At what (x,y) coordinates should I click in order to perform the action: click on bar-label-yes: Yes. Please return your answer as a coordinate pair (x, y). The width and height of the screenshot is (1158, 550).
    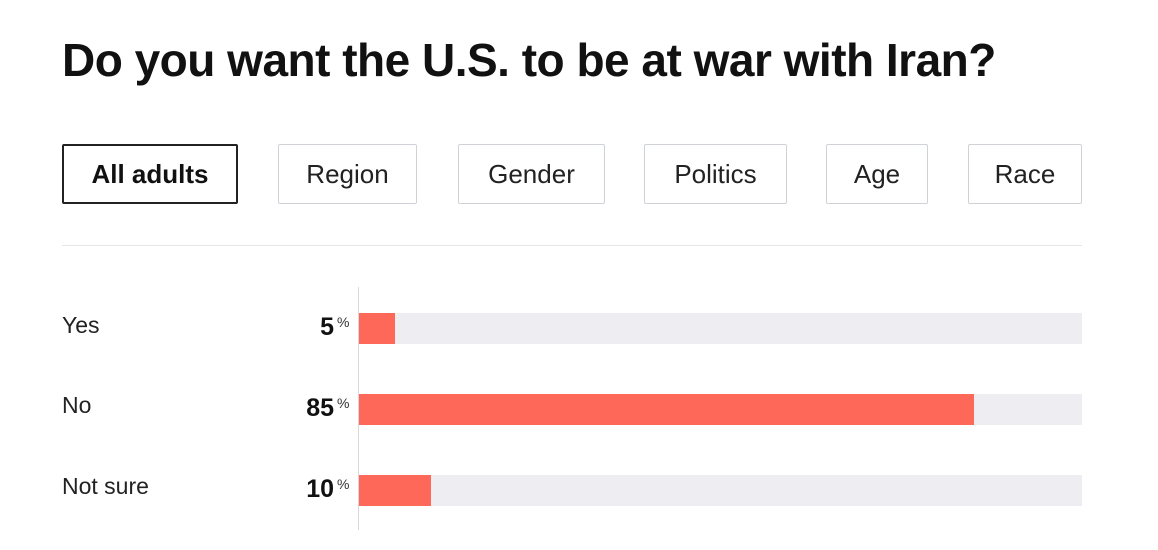
    Looking at the image, I should click on (81, 325).